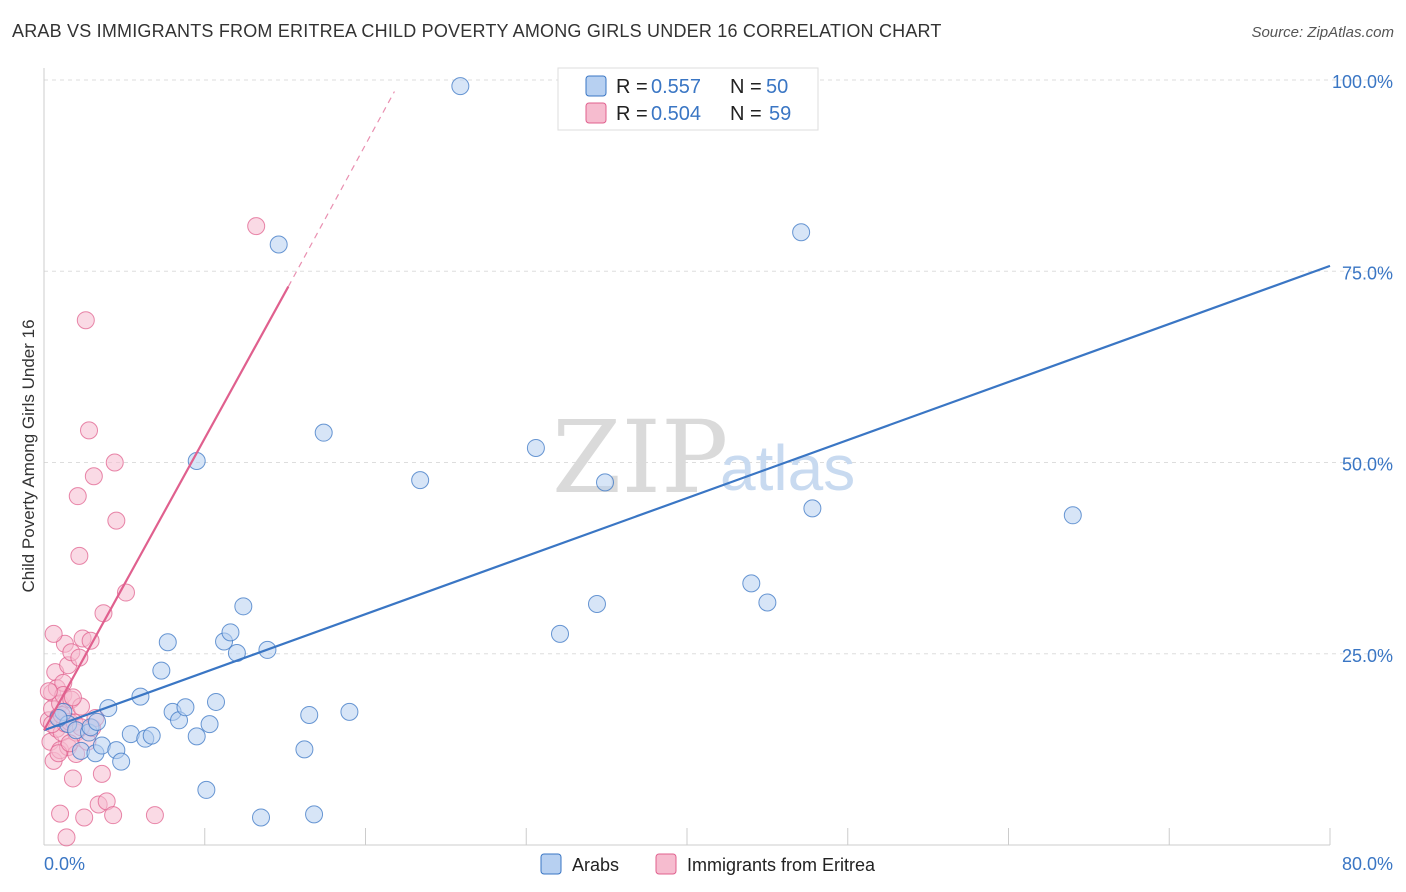  What do you see at coordinates (1367, 273) in the screenshot?
I see `y-tick-label-75: 75.0%` at bounding box center [1367, 273].